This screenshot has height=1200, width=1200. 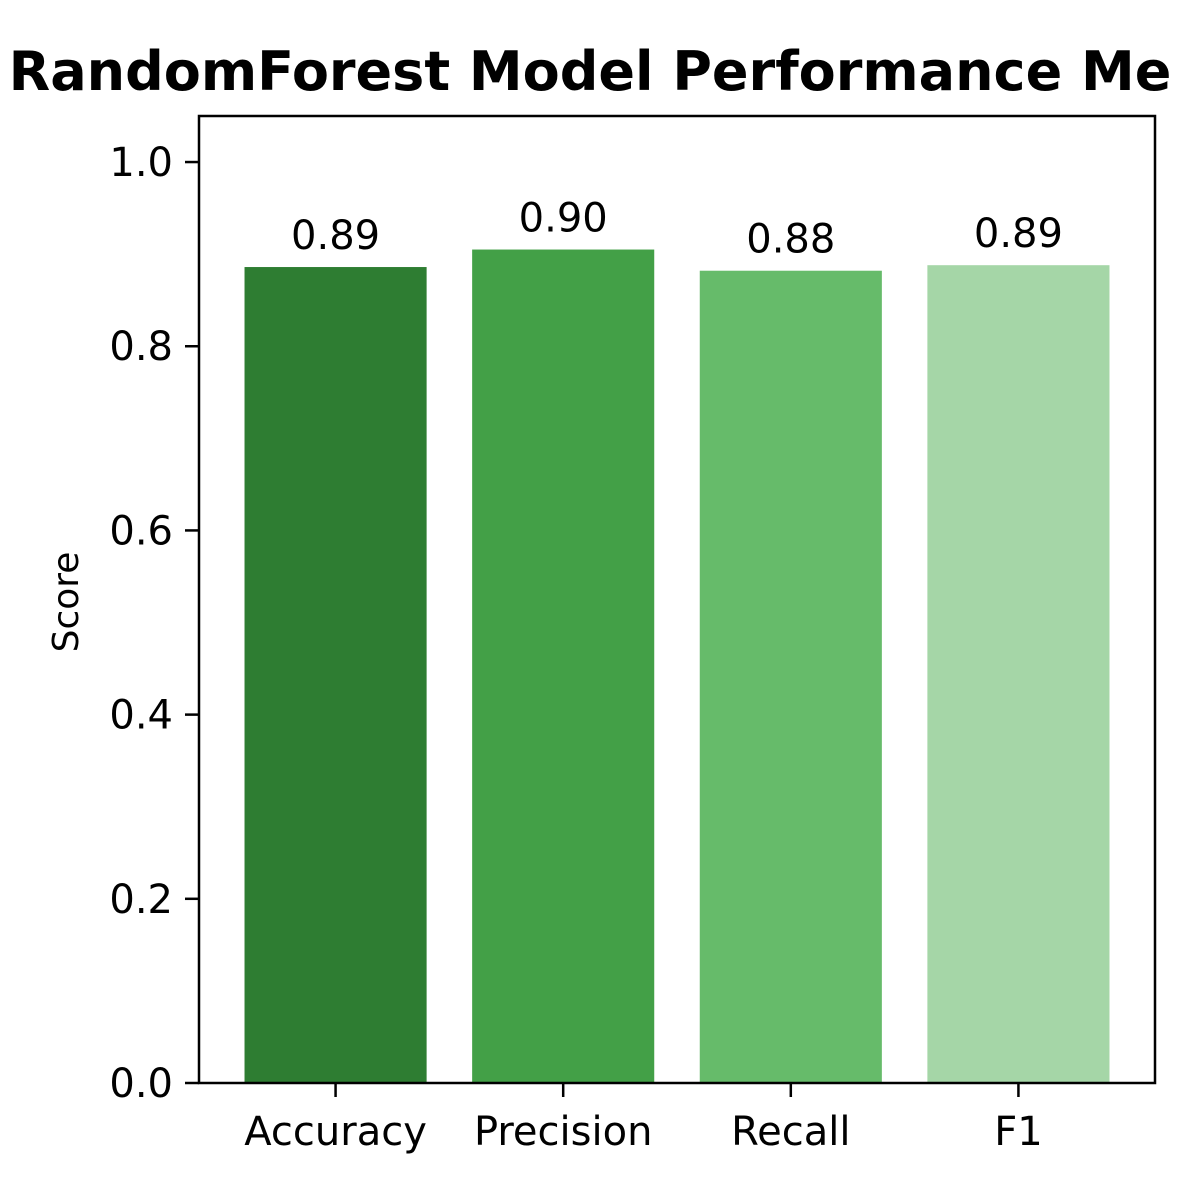 What do you see at coordinates (335, 1132) in the screenshot?
I see `x-tick-label-accuracy: Accuracy` at bounding box center [335, 1132].